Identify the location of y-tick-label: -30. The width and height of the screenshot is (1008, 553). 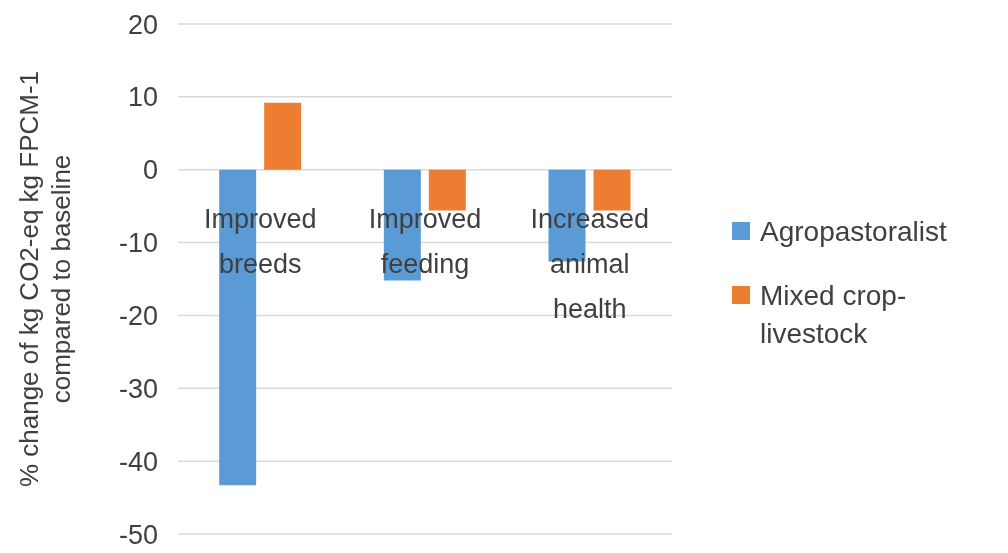
(138, 388).